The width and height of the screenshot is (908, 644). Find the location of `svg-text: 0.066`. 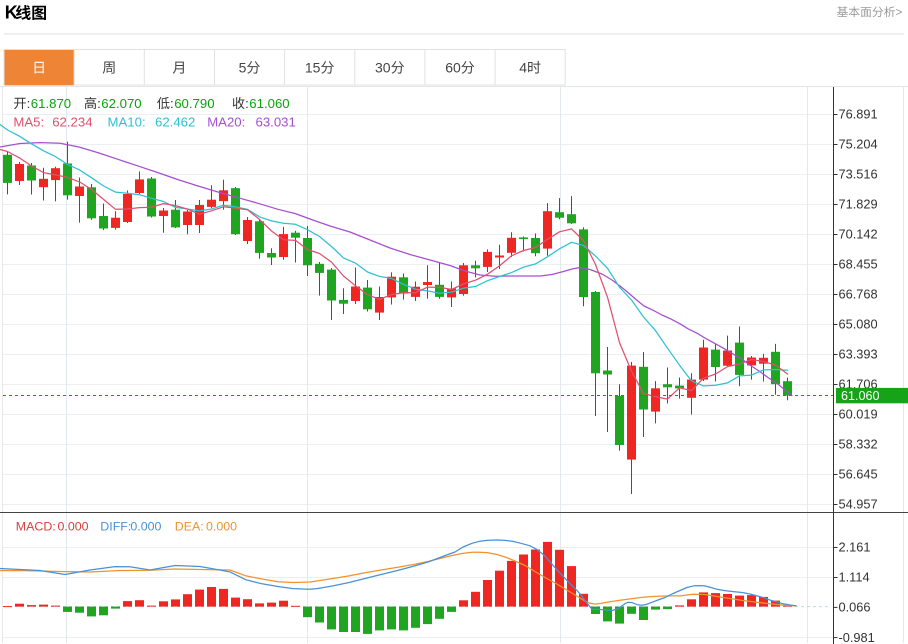

svg-text: 0.066 is located at coordinates (855, 607).